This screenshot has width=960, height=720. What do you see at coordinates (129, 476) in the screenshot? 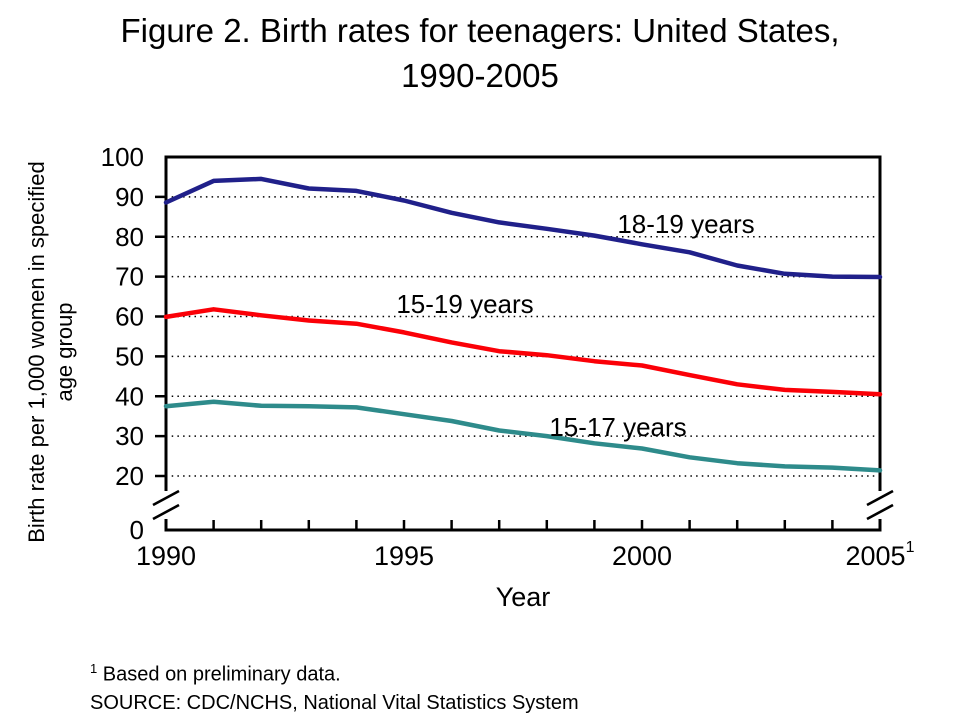
I see `y-tick-label: 20` at bounding box center [129, 476].